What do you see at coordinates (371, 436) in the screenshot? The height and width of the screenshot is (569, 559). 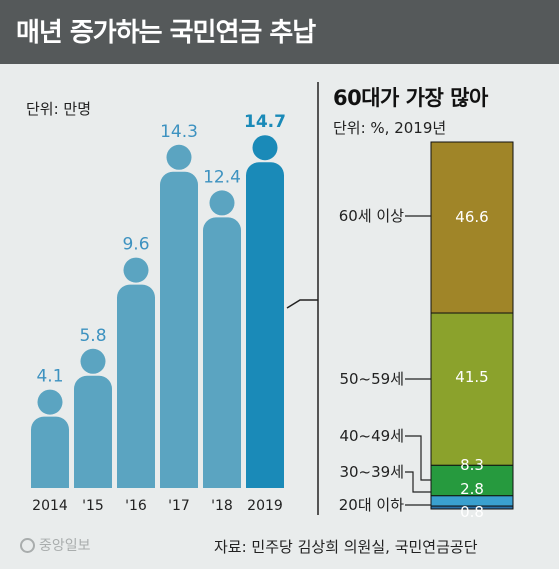 I see `category-label: 40~49세` at bounding box center [371, 436].